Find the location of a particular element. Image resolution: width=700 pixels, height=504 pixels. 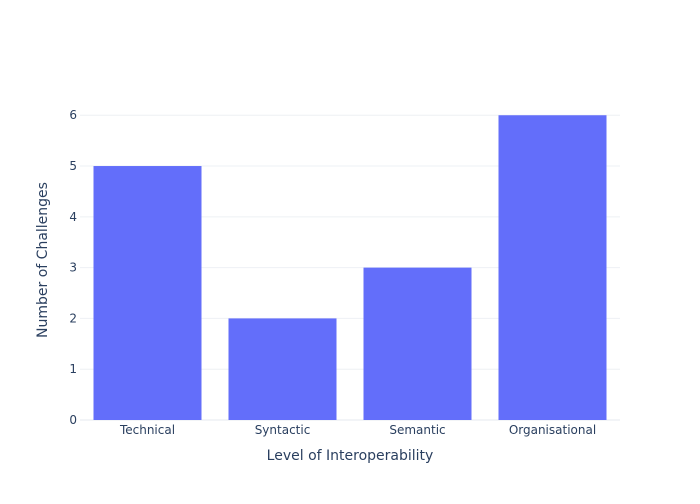

y-tick-label: 6 is located at coordinates (73, 115).